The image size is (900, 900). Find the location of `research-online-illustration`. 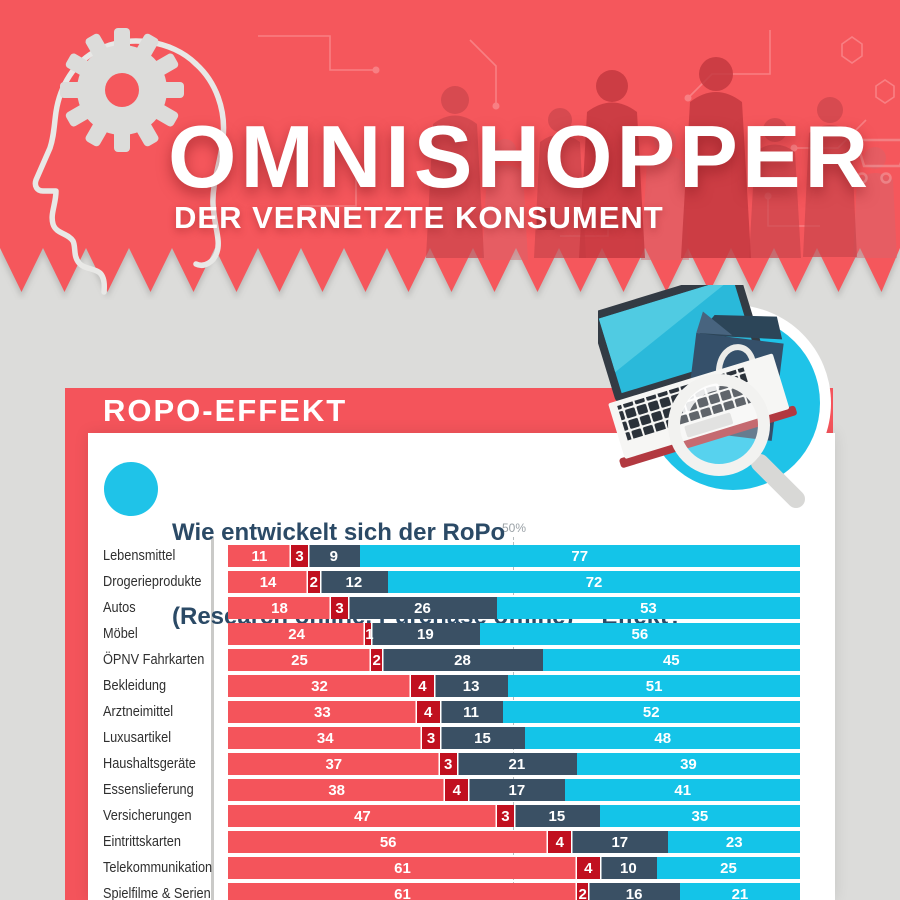

research-online-illustration is located at coordinates (714, 396).